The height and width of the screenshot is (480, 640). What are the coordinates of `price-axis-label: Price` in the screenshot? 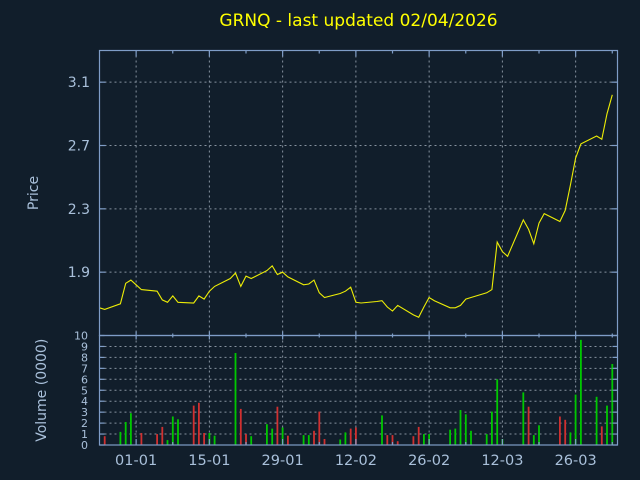 It's located at (34, 193).